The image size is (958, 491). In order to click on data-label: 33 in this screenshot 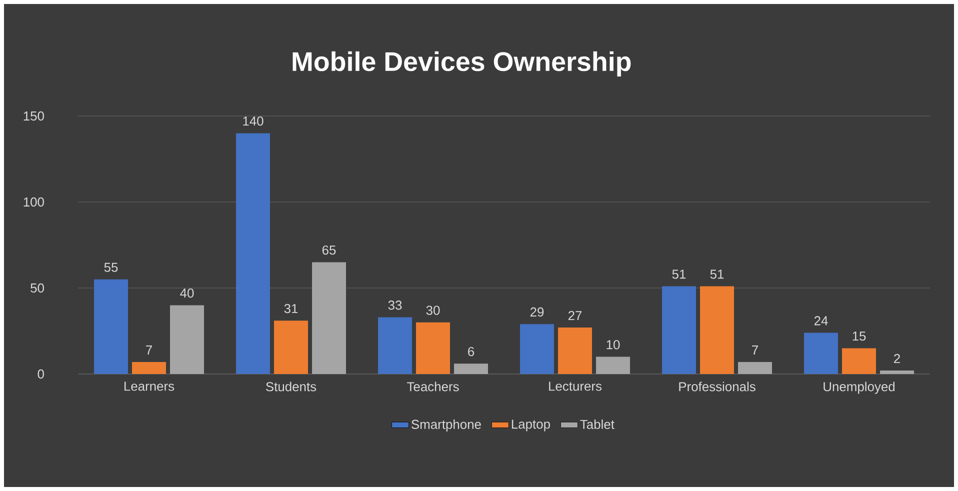, I will do `click(395, 305)`.